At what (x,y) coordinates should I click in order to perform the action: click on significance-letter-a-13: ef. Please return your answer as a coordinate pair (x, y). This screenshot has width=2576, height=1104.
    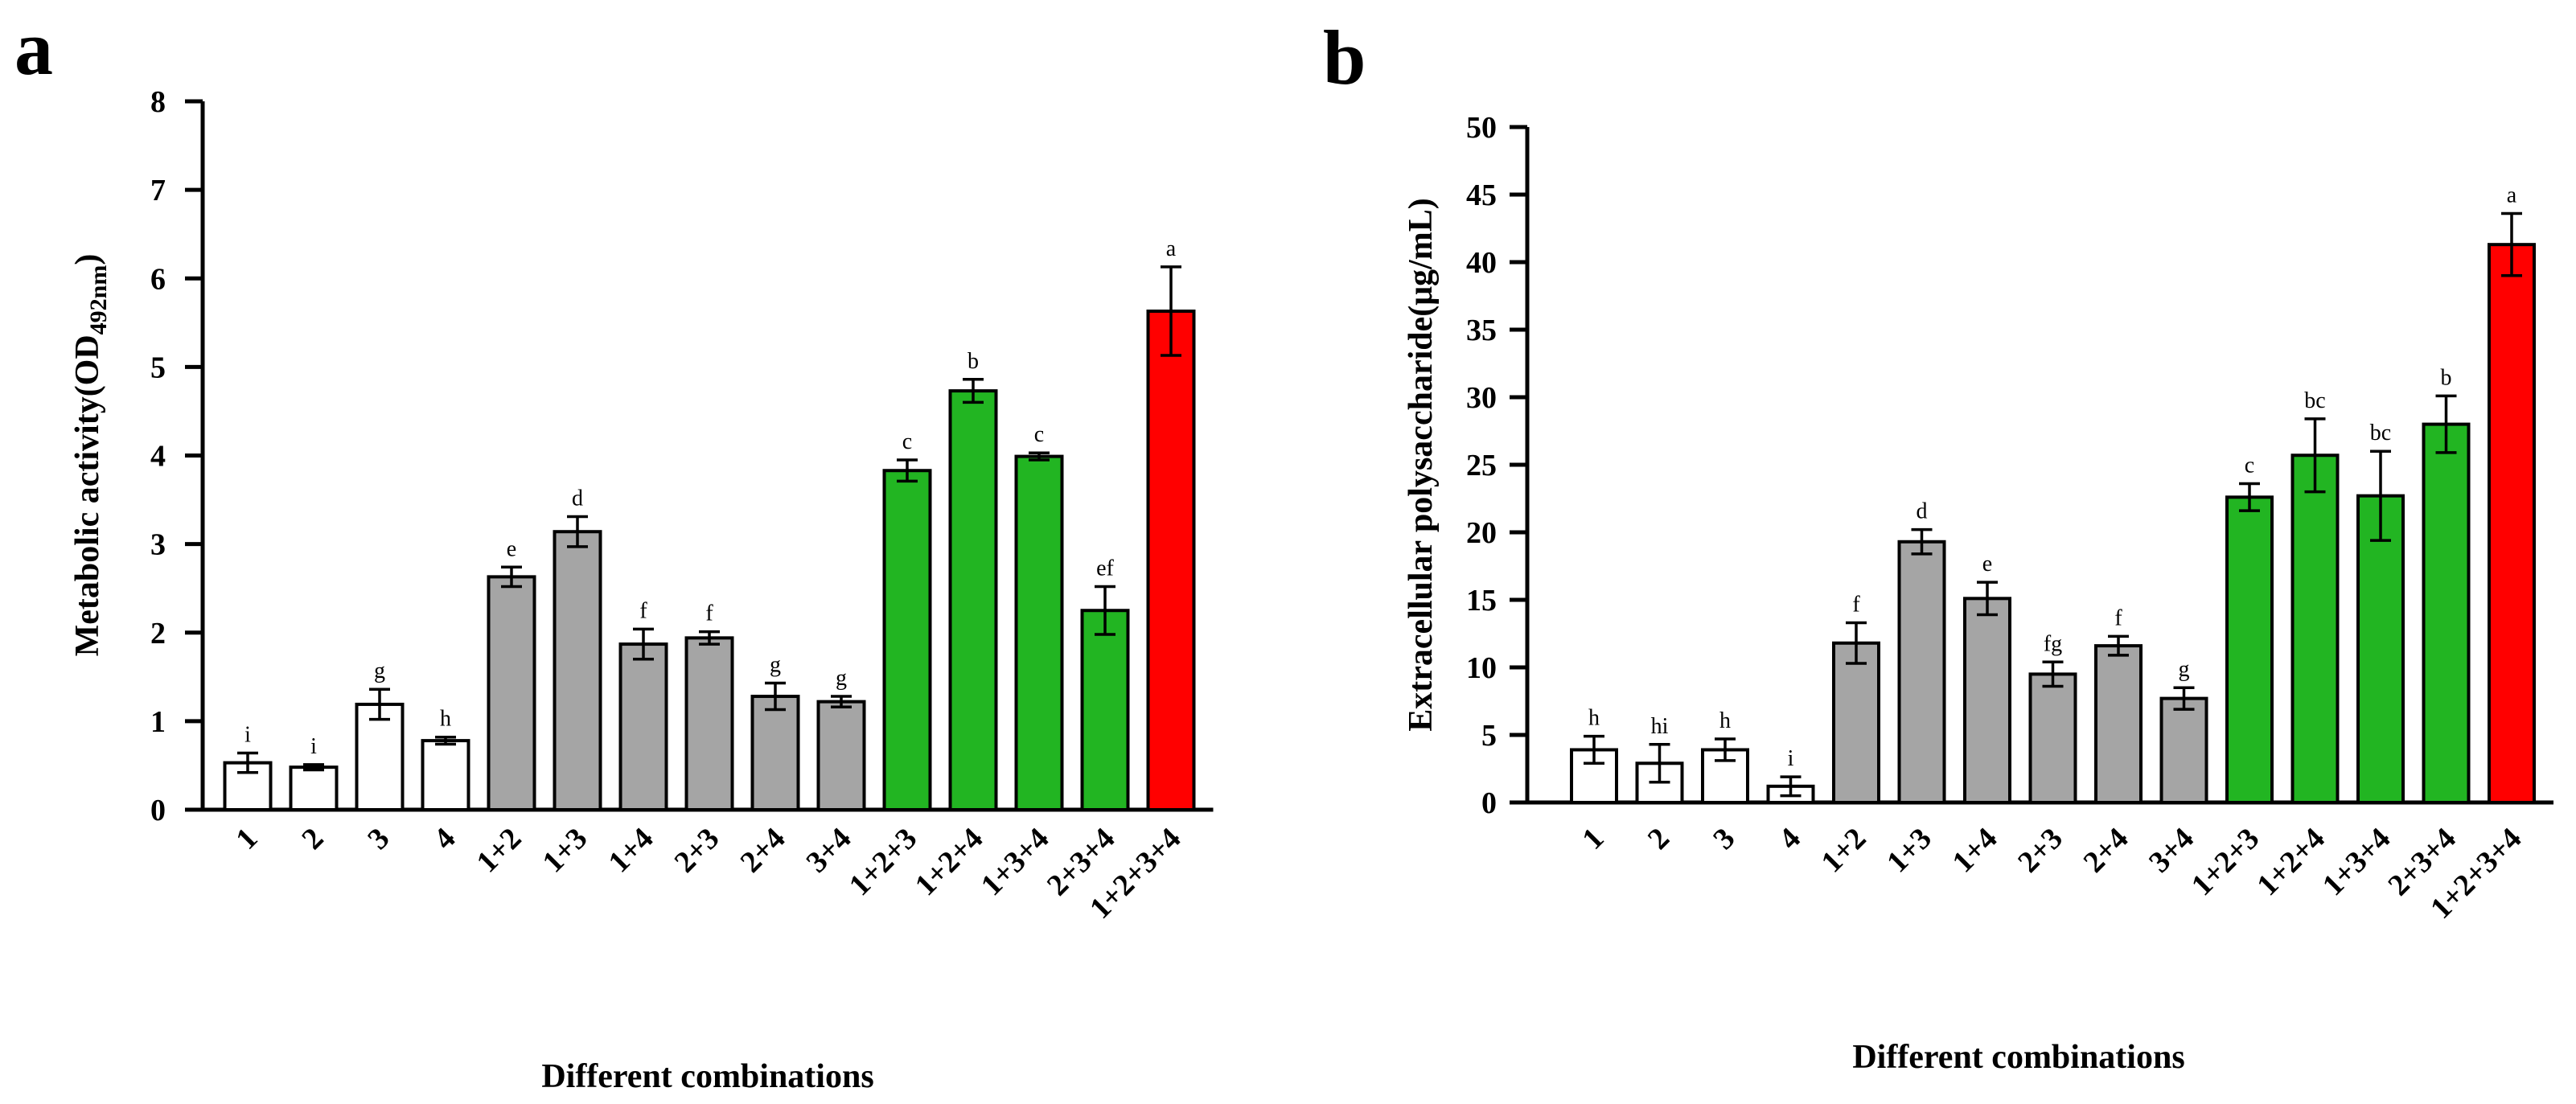
    Looking at the image, I should click on (1105, 568).